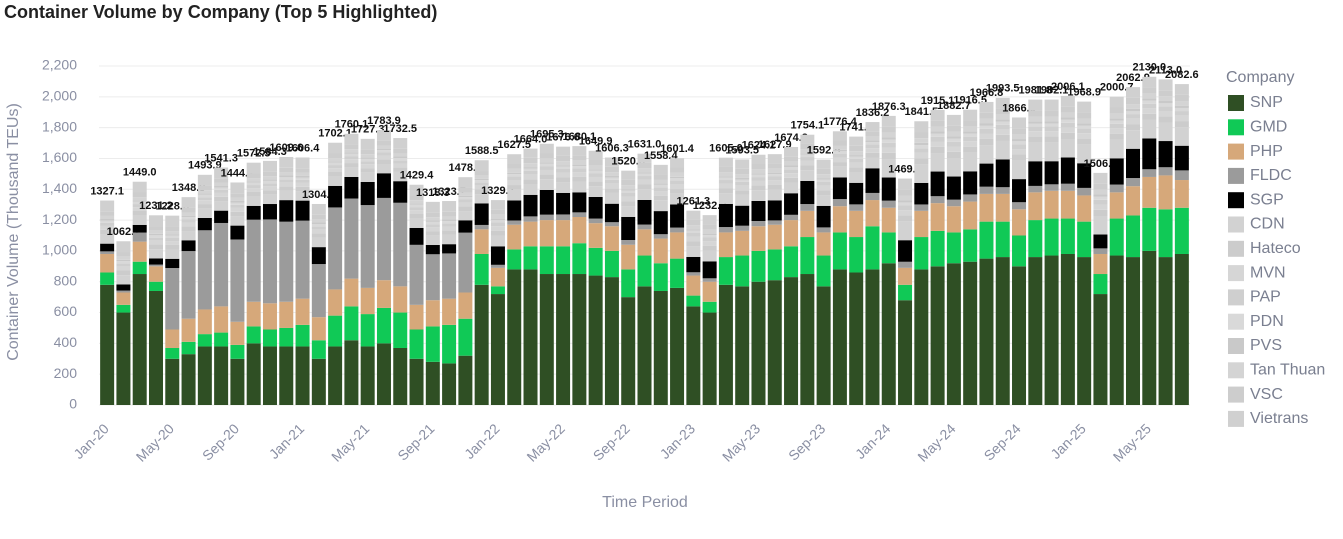 The image size is (1343, 539). What do you see at coordinates (287, 441) in the screenshot?
I see `x-tick-label: Jan-21` at bounding box center [287, 441].